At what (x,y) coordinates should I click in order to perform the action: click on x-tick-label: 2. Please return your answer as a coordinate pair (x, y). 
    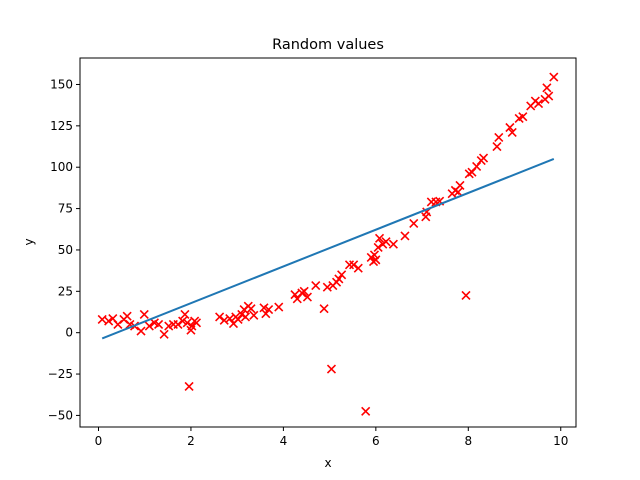
    Looking at the image, I should click on (191, 441).